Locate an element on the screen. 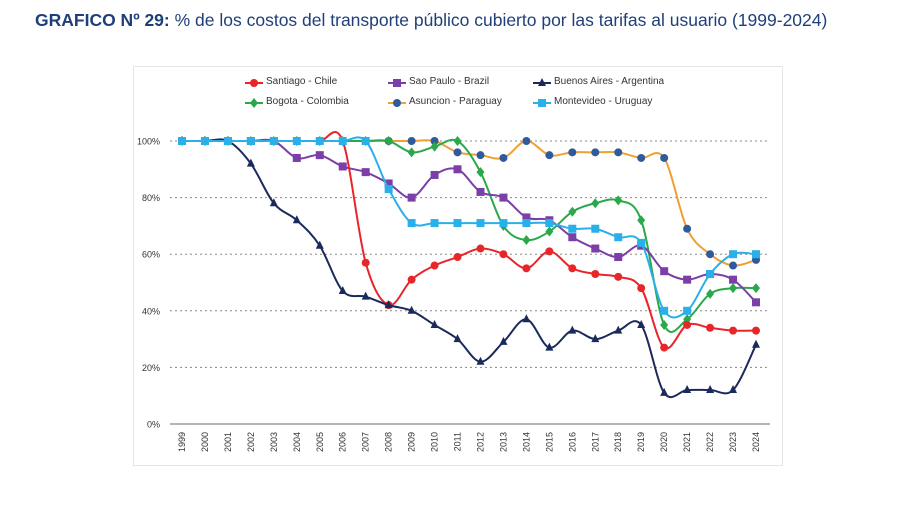  x-tick-label: 2013 is located at coordinates (503, 442).